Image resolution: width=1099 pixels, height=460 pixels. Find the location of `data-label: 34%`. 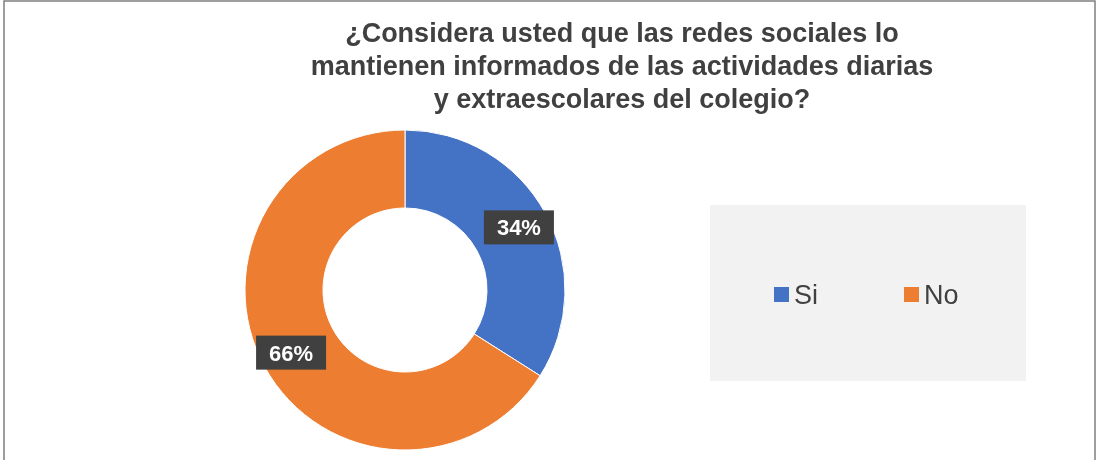

data-label: 34% is located at coordinates (518, 228).